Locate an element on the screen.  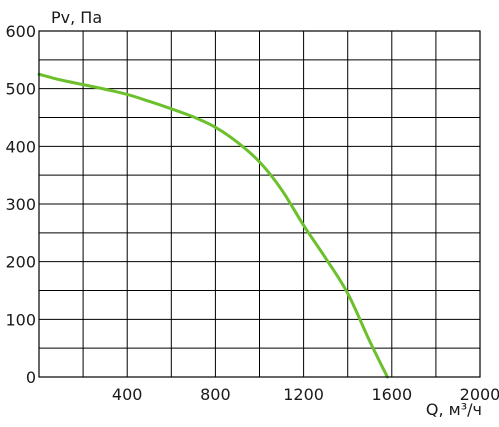
y-tick-label: 200 is located at coordinates (20, 262).